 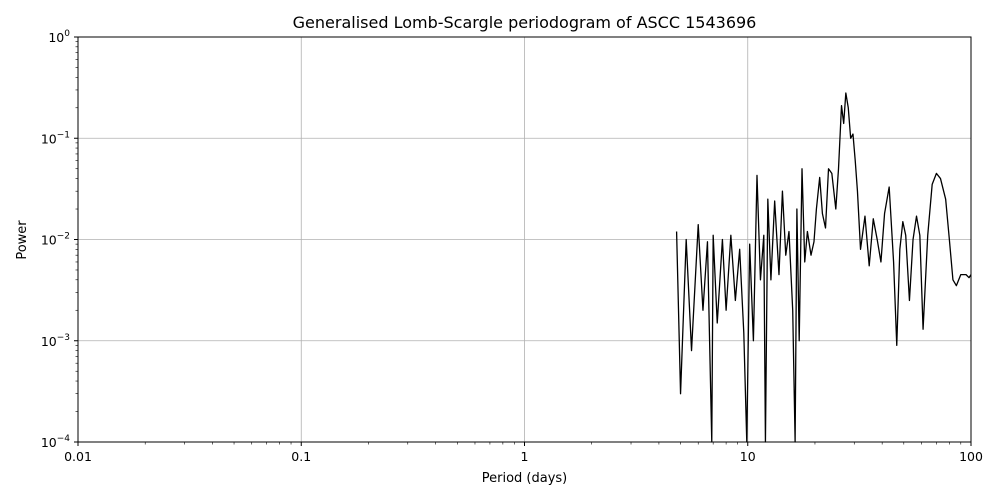 I want to click on x-tick-label: 10, so click(x=748, y=456).